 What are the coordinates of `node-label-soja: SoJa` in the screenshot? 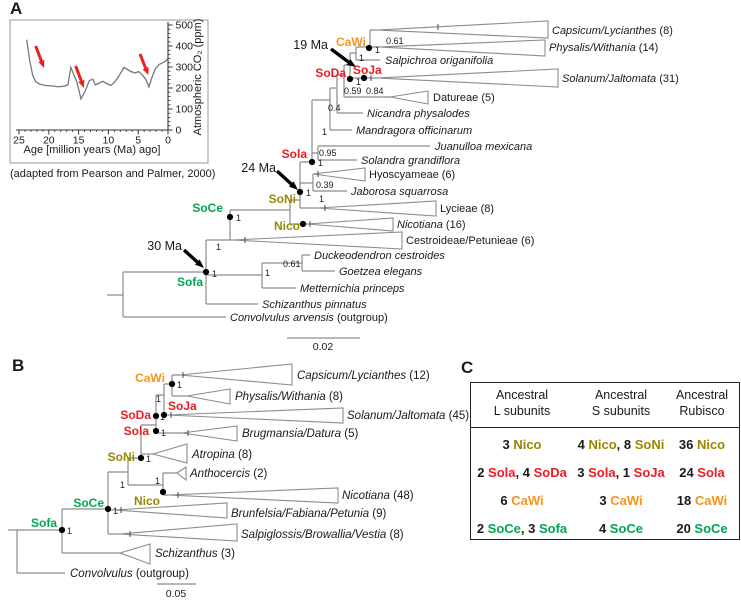 It's located at (182, 406).